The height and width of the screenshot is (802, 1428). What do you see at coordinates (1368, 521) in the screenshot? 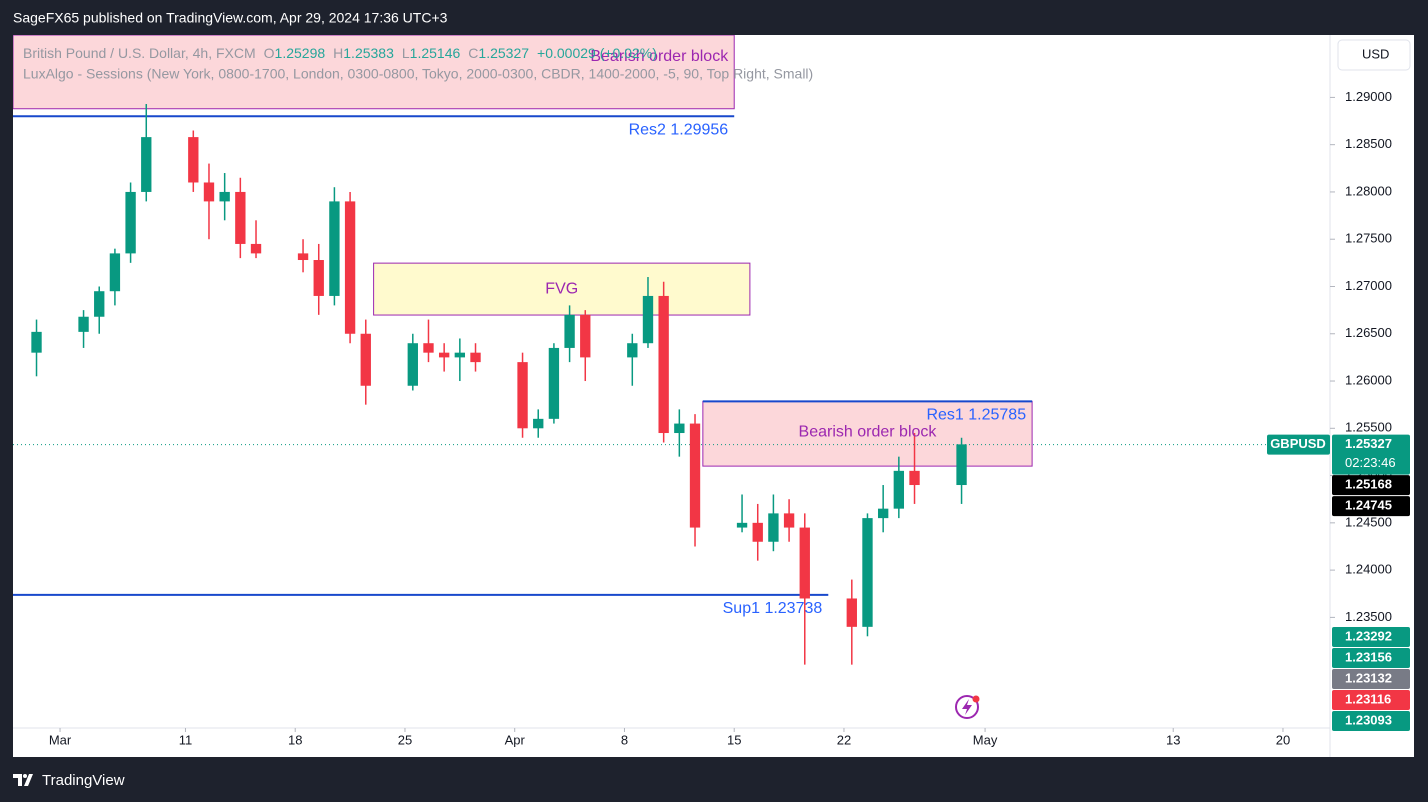
I see `y-tick-label: 1.24500` at bounding box center [1368, 521].